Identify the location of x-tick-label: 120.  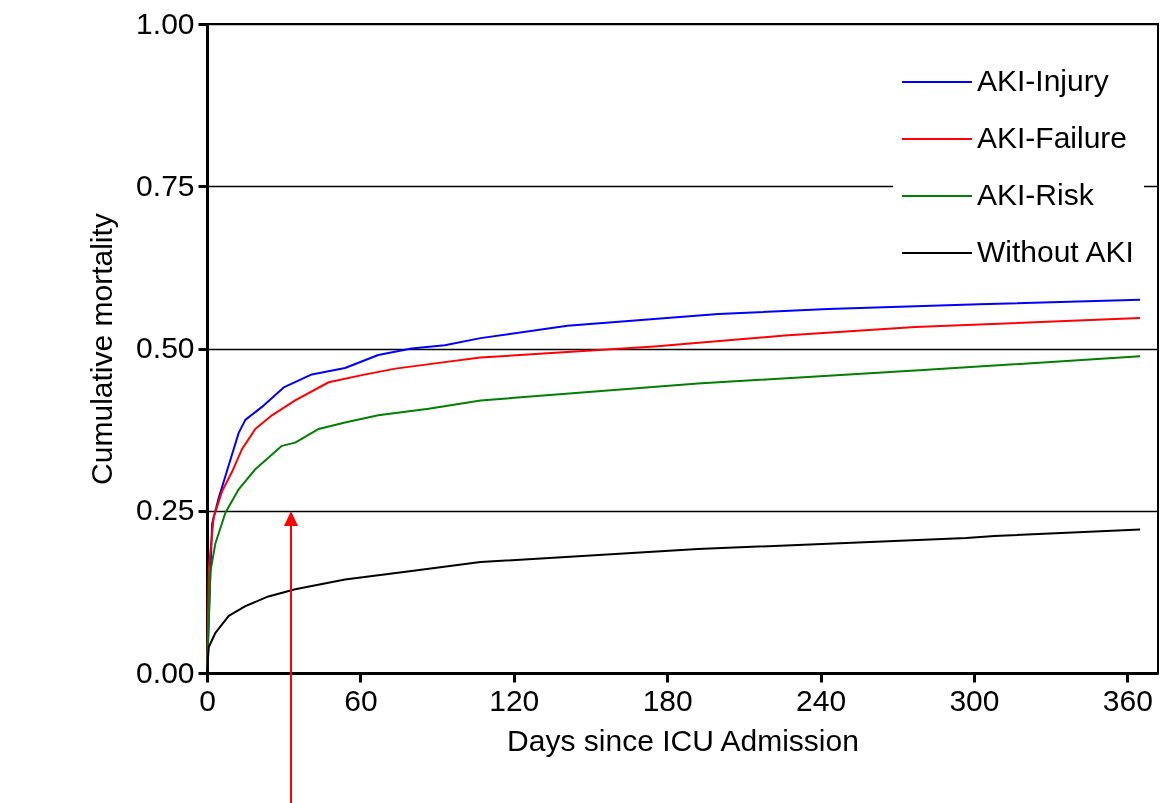
(514, 700).